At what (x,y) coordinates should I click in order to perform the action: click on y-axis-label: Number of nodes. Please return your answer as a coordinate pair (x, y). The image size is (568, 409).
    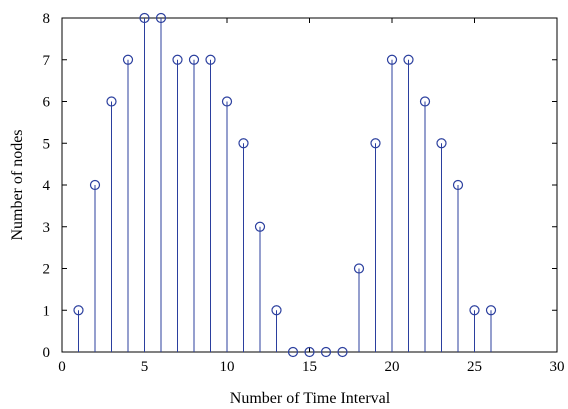
    Looking at the image, I should click on (17, 184).